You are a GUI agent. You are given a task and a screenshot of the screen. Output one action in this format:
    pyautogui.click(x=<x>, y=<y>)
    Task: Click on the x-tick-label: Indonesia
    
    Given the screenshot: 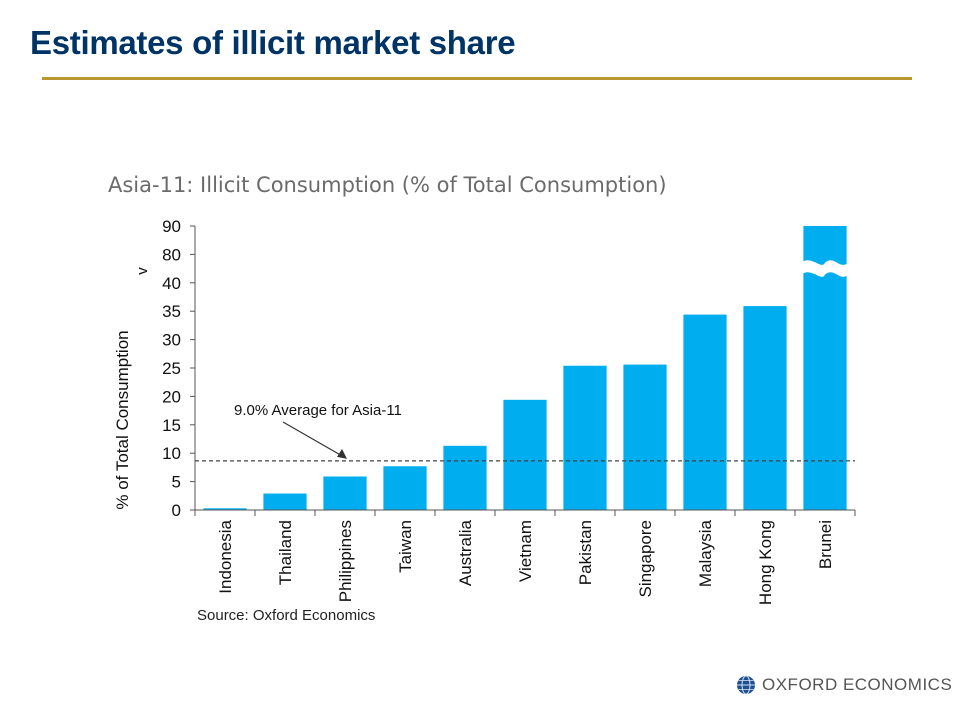 What is the action you would take?
    pyautogui.click(x=225, y=556)
    